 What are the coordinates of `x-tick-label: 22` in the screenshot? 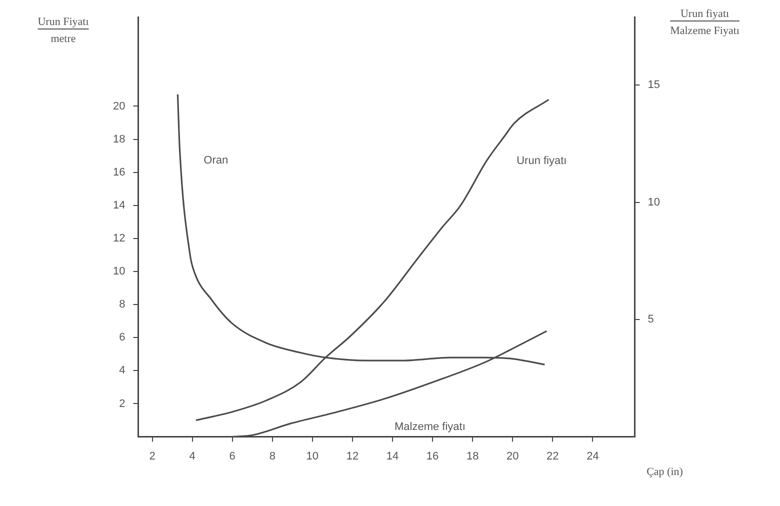 It's located at (552, 456).